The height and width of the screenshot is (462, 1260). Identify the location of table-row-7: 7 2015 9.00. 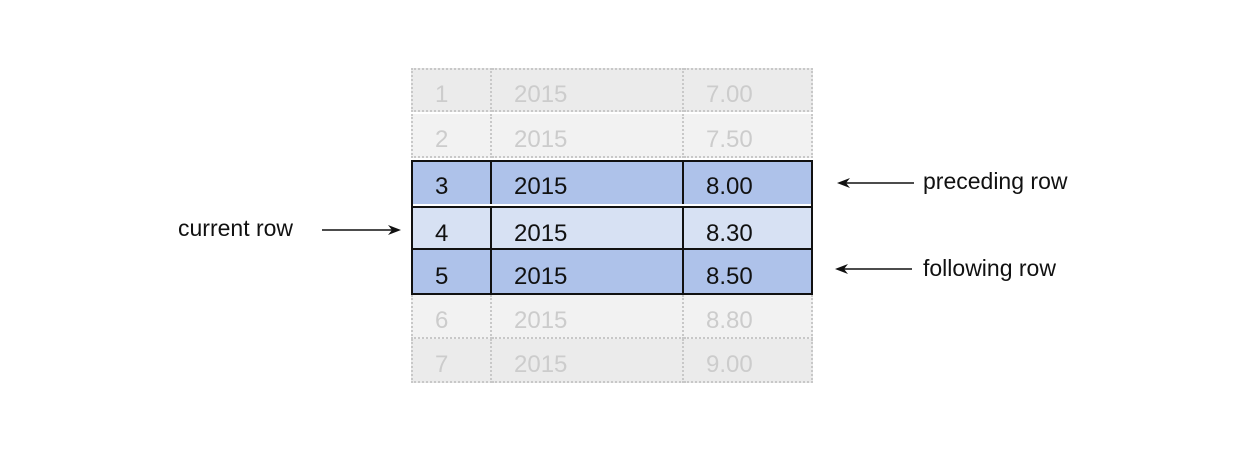
(612, 361).